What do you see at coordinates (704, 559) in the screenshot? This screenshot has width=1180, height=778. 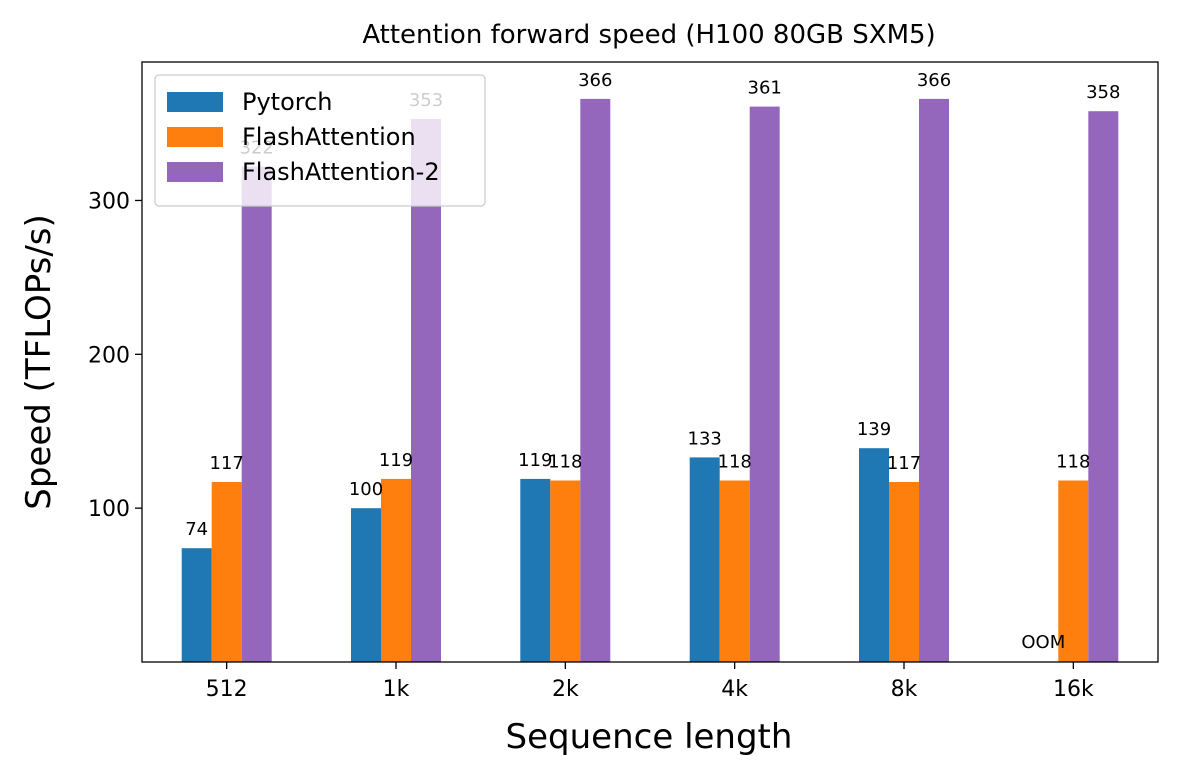 I see `bar-pytorch-4k` at bounding box center [704, 559].